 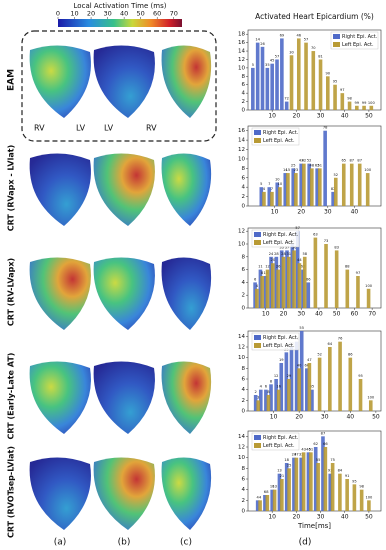 What do you see at coordinates (314, 526) in the screenshot?
I see `x-axis-label: Time[ms]` at bounding box center [314, 526].